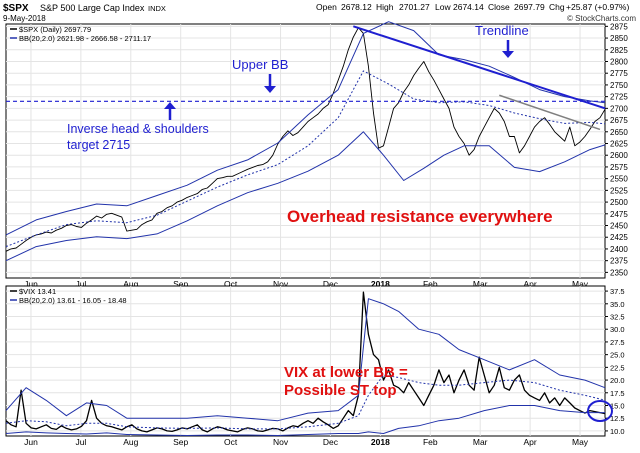 This screenshot has width=640, height=453. I want to click on y-tick-label: 2400, so click(619, 249).